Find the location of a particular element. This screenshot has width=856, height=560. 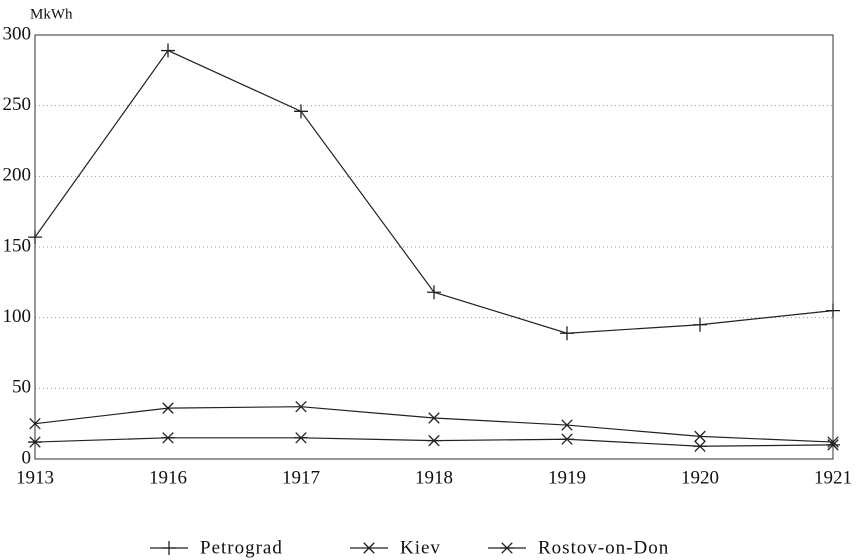

x-tick-label: 1919 is located at coordinates (567, 477).